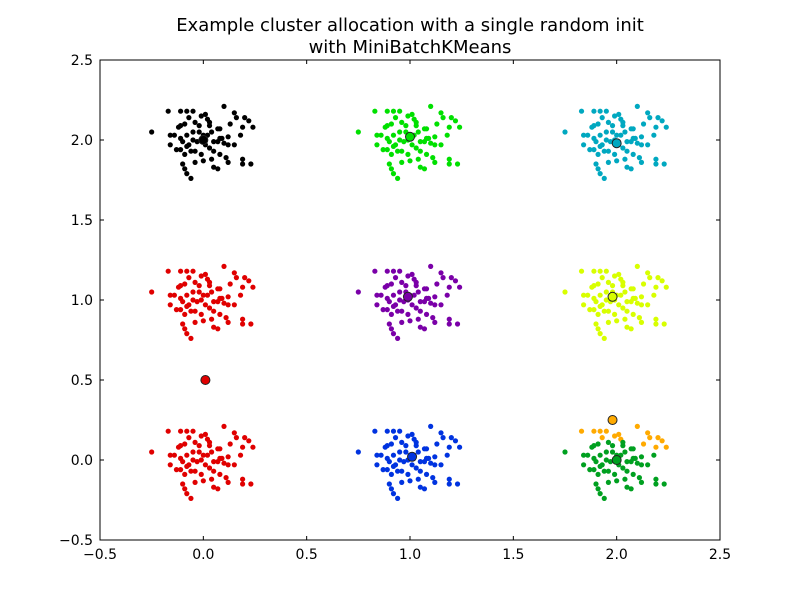  Describe the element at coordinates (307, 555) in the screenshot. I see `x-tick-label: 0.5` at that location.